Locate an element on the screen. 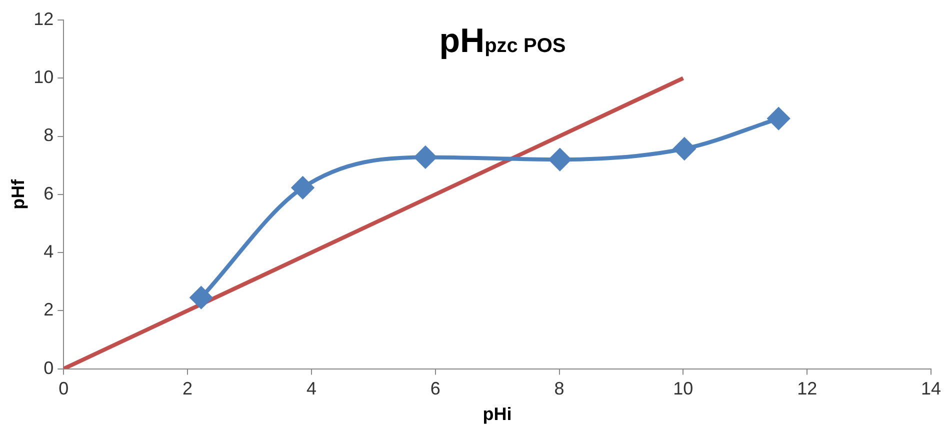 The width and height of the screenshot is (945, 426). x-tick-label: 6 is located at coordinates (435, 388).